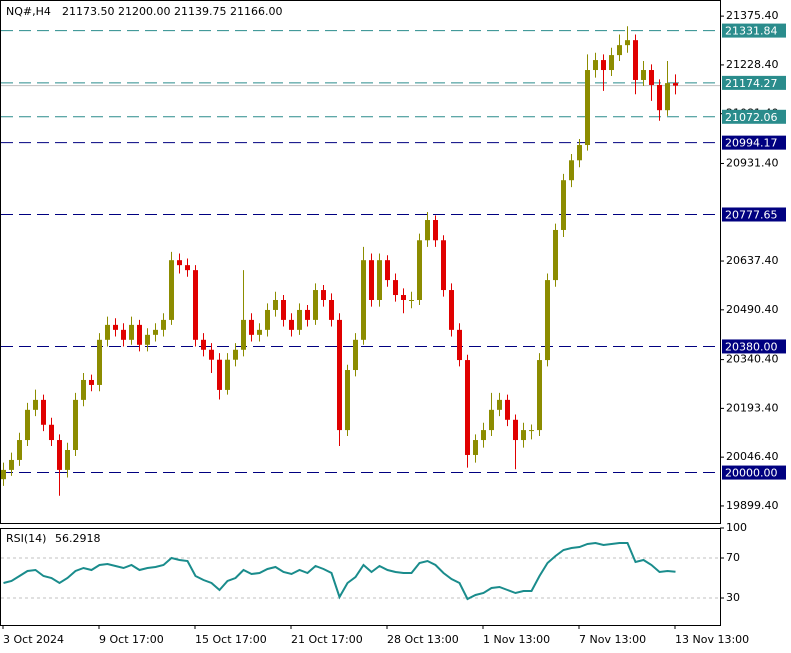 This screenshot has height=653, width=791. I want to click on x-tick-label: 1 Nov 13:00, so click(516, 639).